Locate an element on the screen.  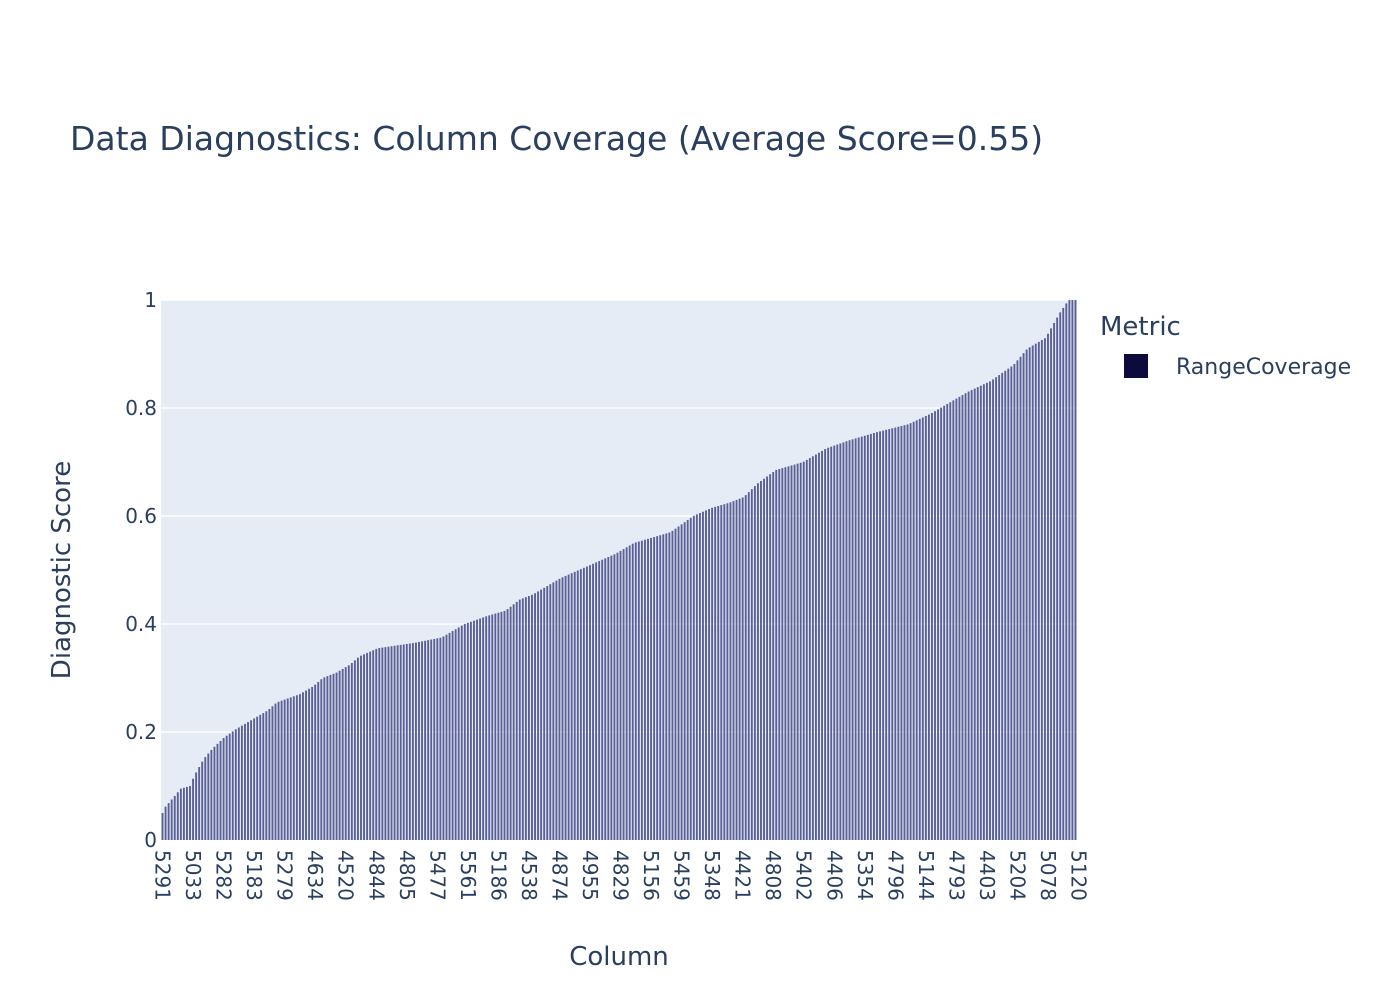
legend-item-label: RangeCoverage is located at coordinates (1263, 367).